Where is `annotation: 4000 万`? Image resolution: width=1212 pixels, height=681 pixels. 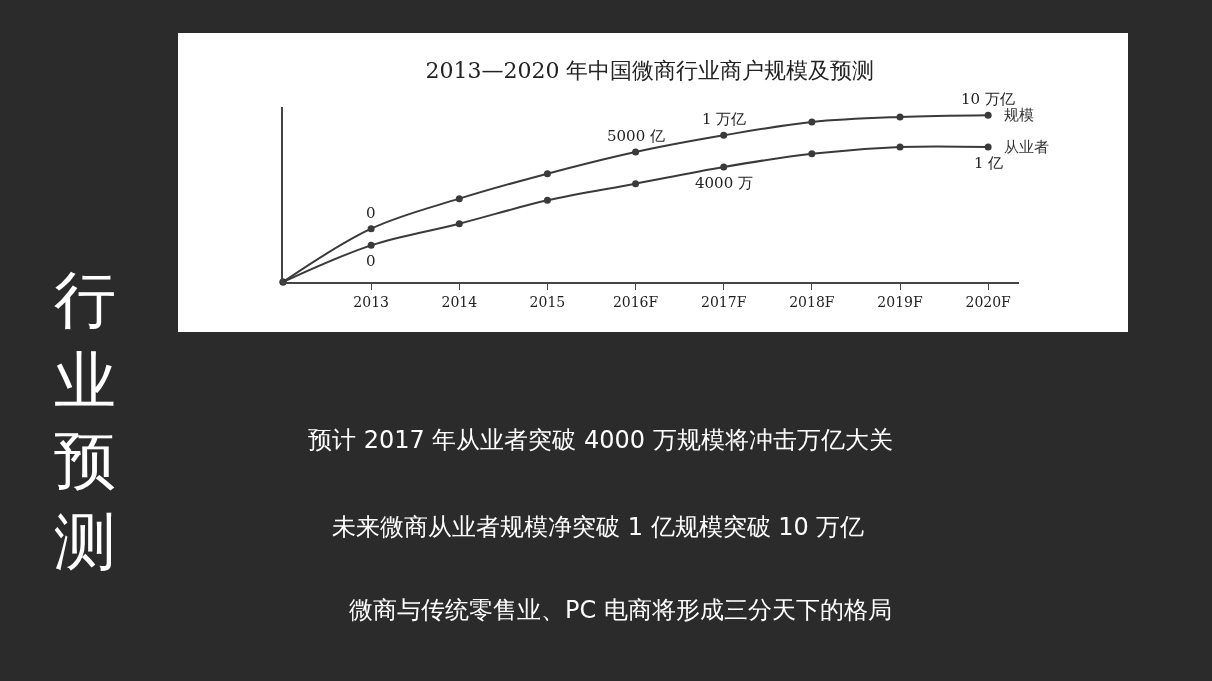
annotation: 4000 万 is located at coordinates (724, 183).